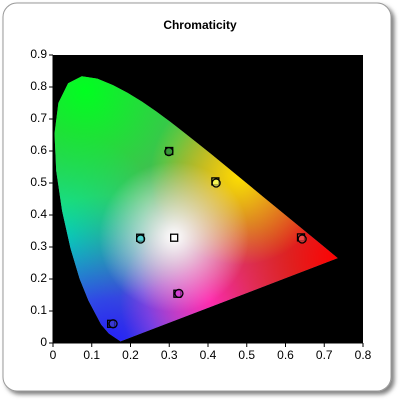 This screenshot has height=405, width=400. What do you see at coordinates (53, 355) in the screenshot?
I see `x-tick-label: 0` at bounding box center [53, 355].